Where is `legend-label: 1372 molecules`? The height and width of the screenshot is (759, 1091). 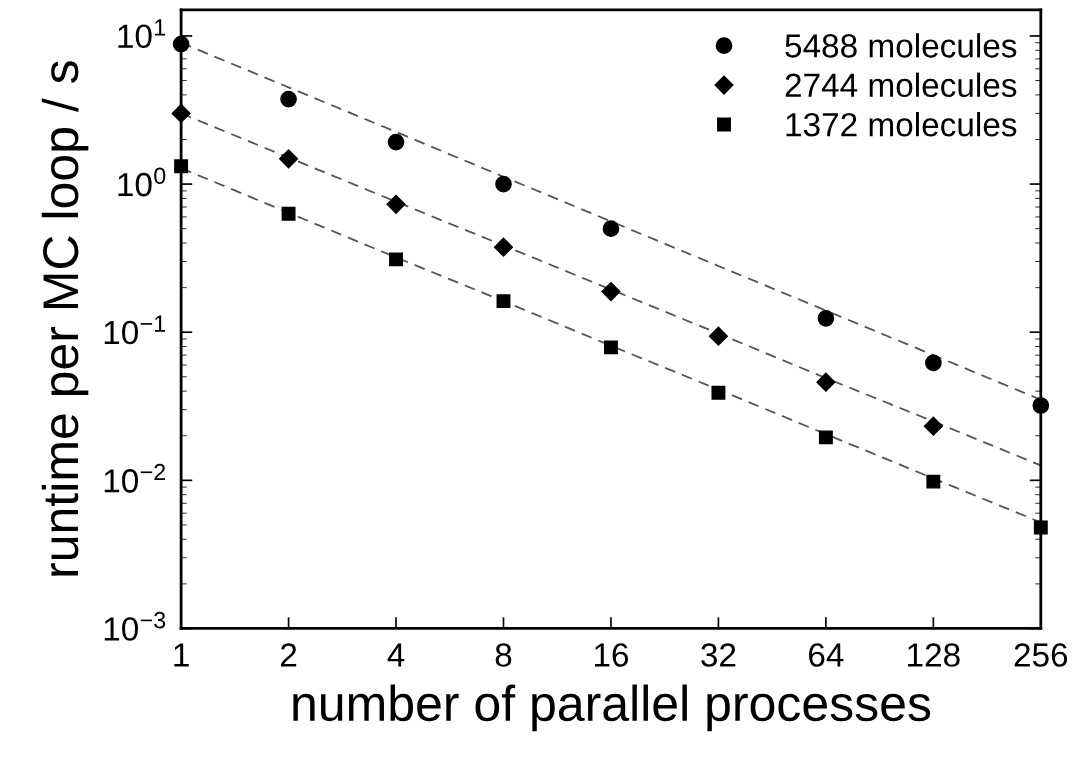 legend-label: 1372 molecules is located at coordinates (901, 124).